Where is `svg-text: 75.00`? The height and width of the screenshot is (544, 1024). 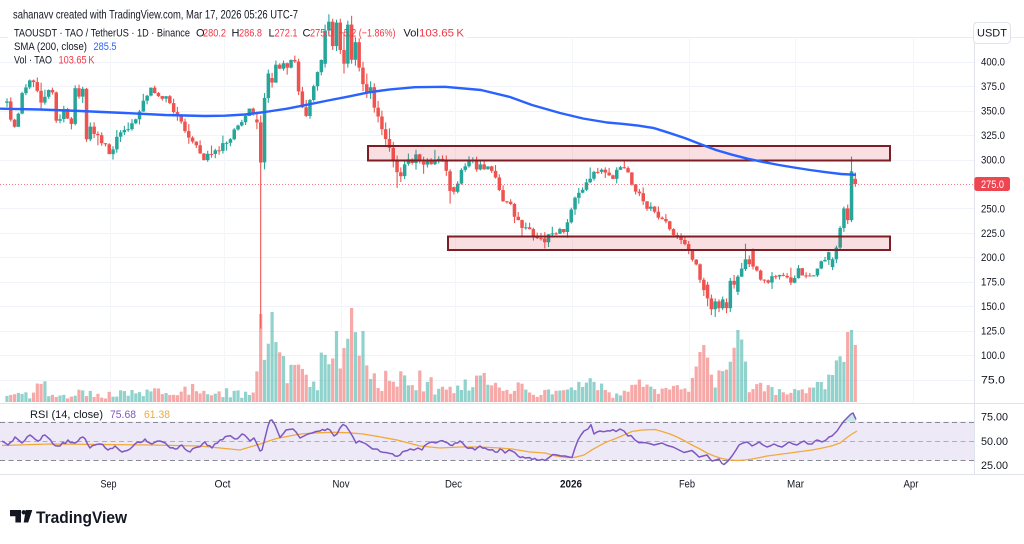 svg-text: 75.00 is located at coordinates (994, 418).